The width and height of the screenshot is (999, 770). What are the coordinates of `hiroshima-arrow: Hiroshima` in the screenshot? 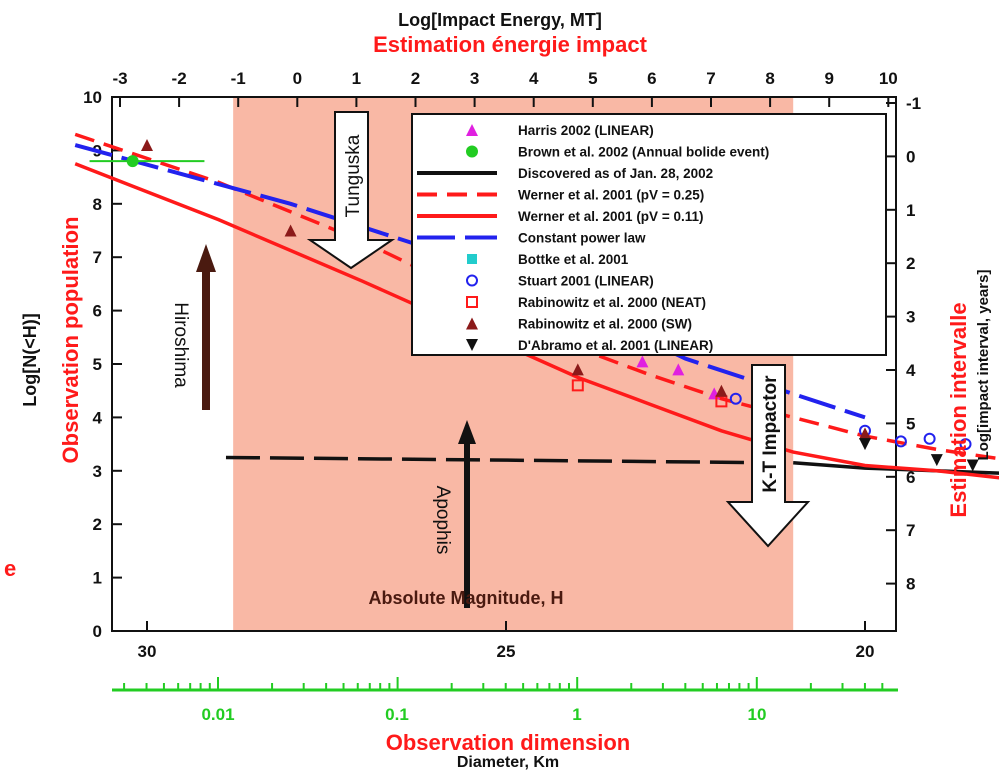 It's located at (193, 327).